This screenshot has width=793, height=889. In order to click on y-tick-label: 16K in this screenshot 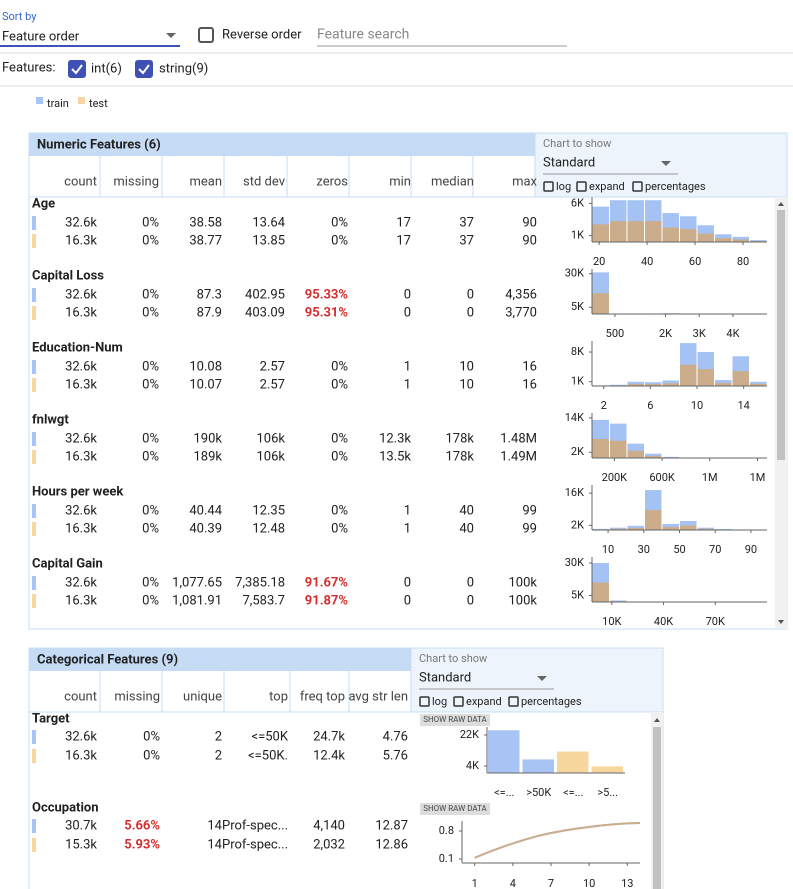, I will do `click(574, 492)`.